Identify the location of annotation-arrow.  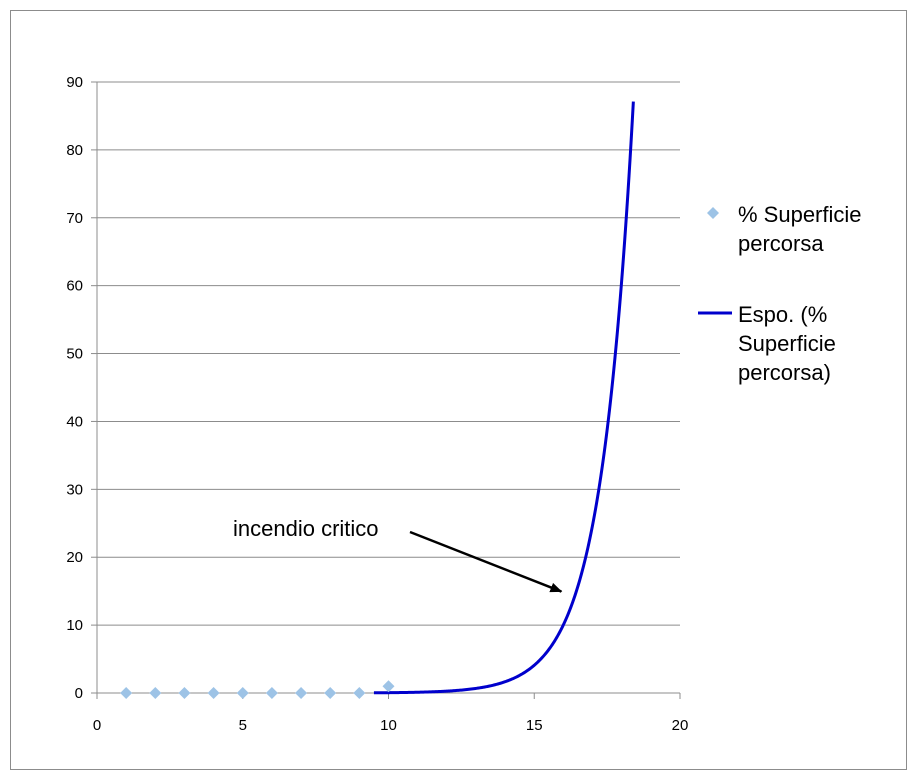
(486, 561).